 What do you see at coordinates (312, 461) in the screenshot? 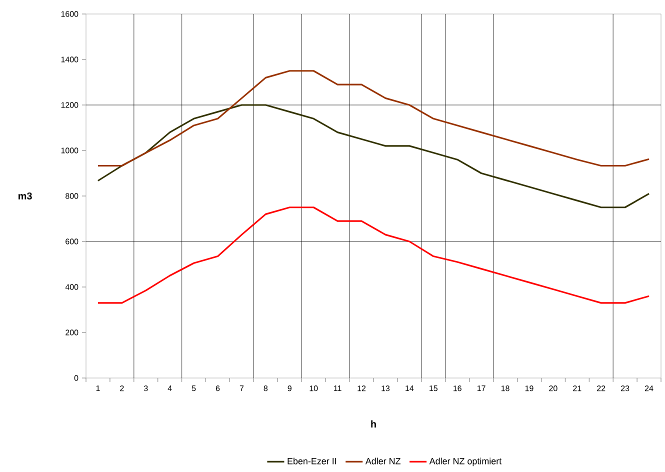
I see `legend-label: Eben-Ezer II` at bounding box center [312, 461].